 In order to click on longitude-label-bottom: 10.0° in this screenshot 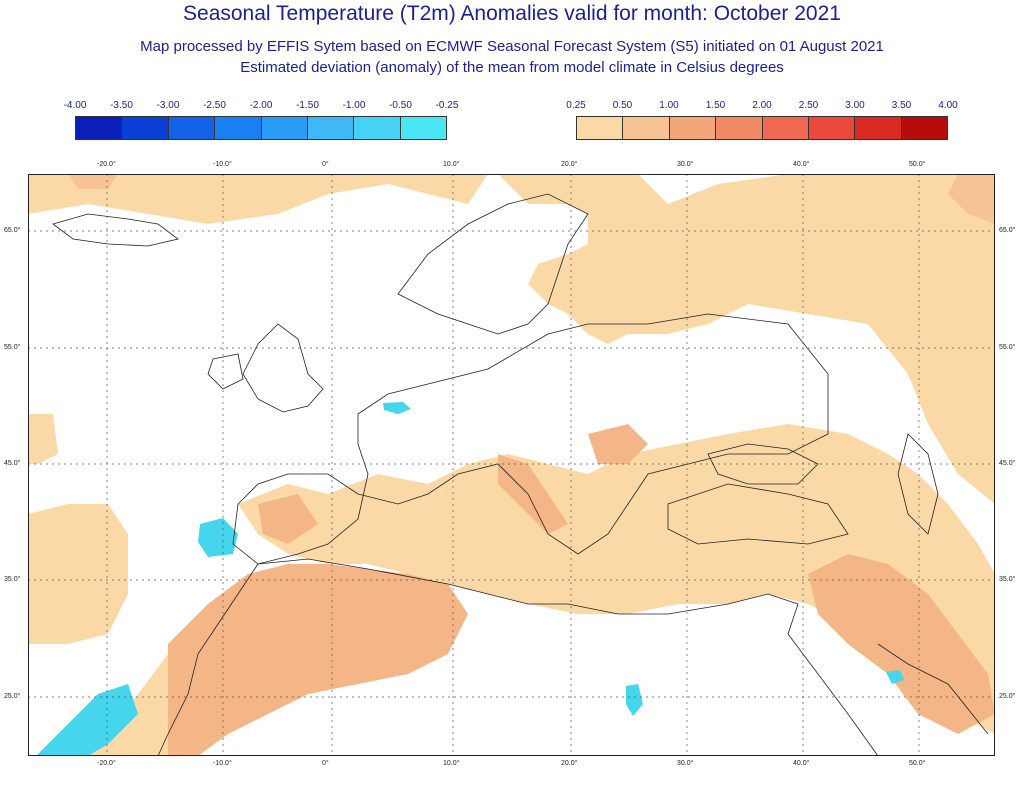, I will do `click(451, 763)`.